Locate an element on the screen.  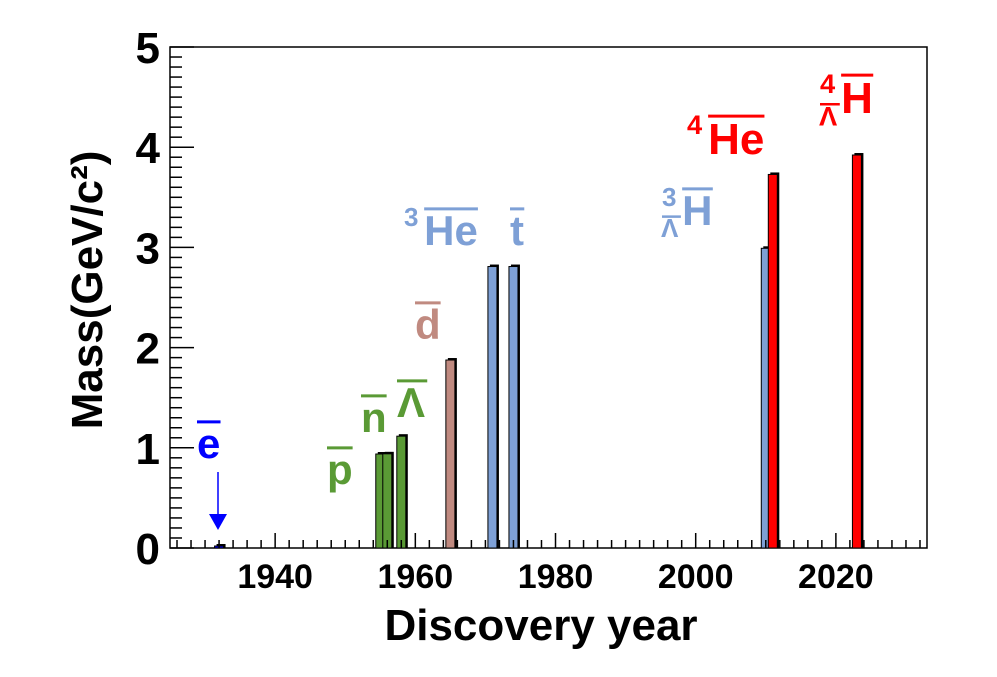
particle-label-ebar: e is located at coordinates (209, 443).